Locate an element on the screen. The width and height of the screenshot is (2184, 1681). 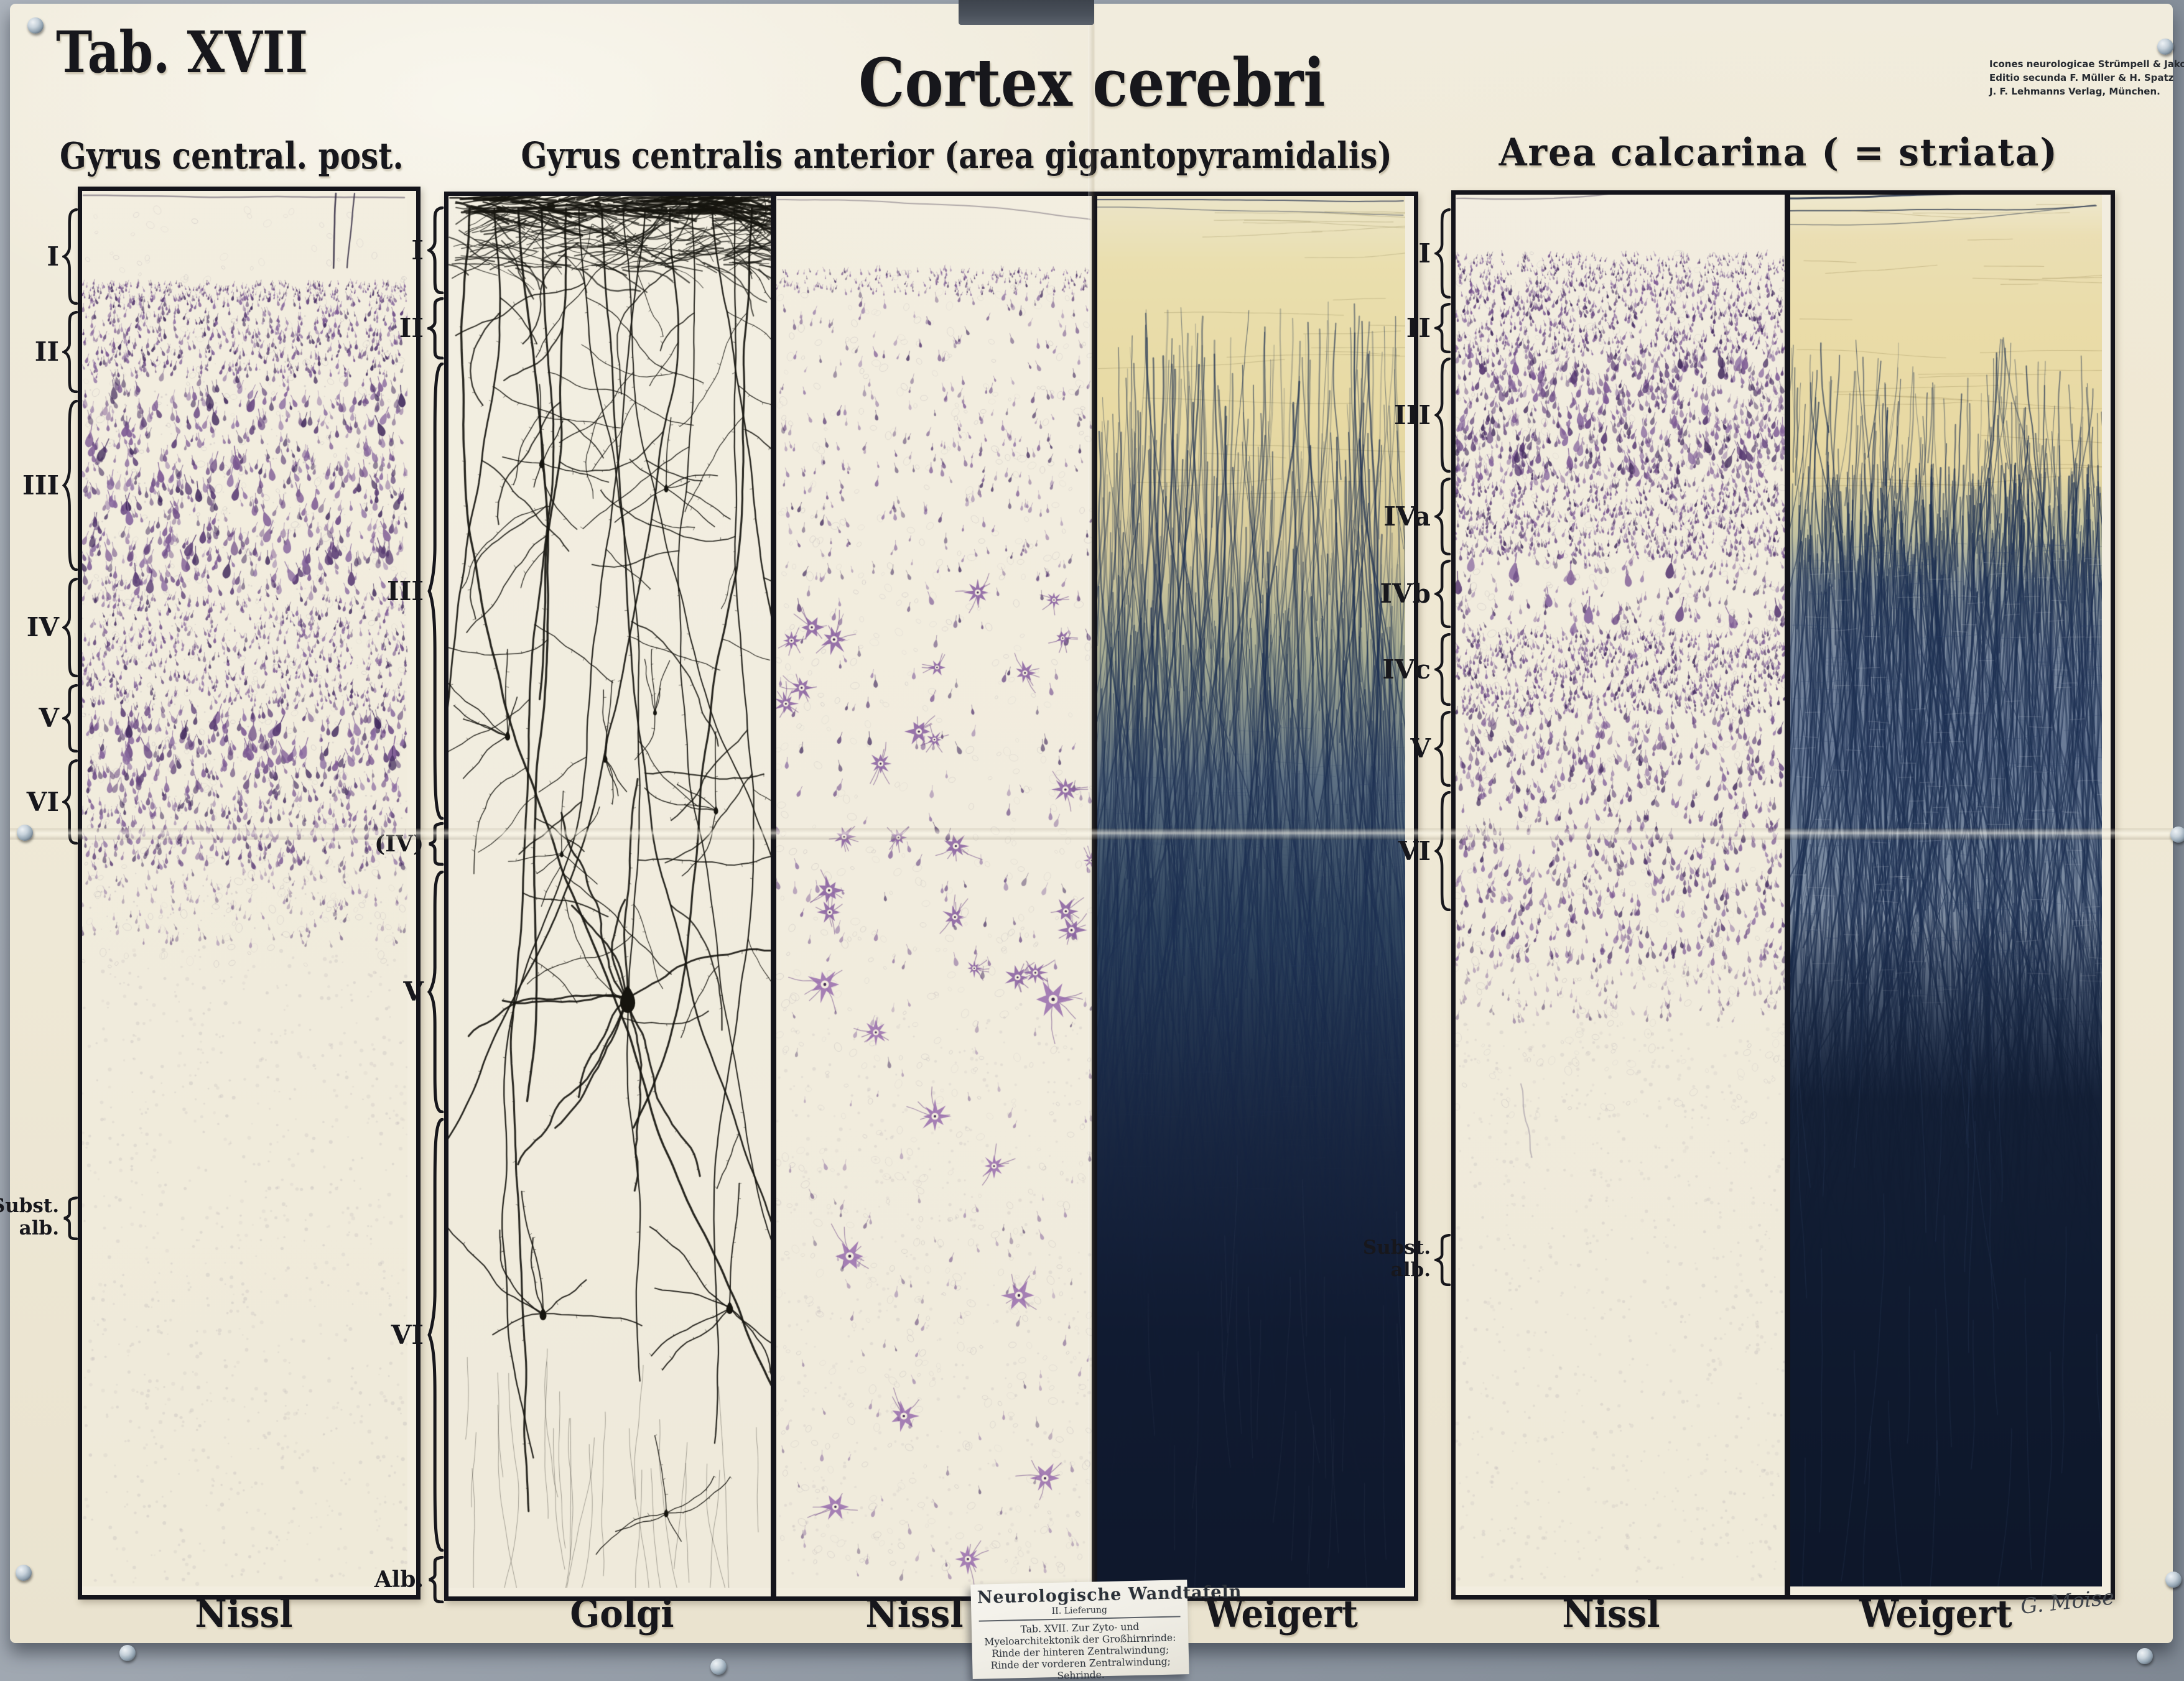
stain-label-golgi: Golgi is located at coordinates (622, 1614).